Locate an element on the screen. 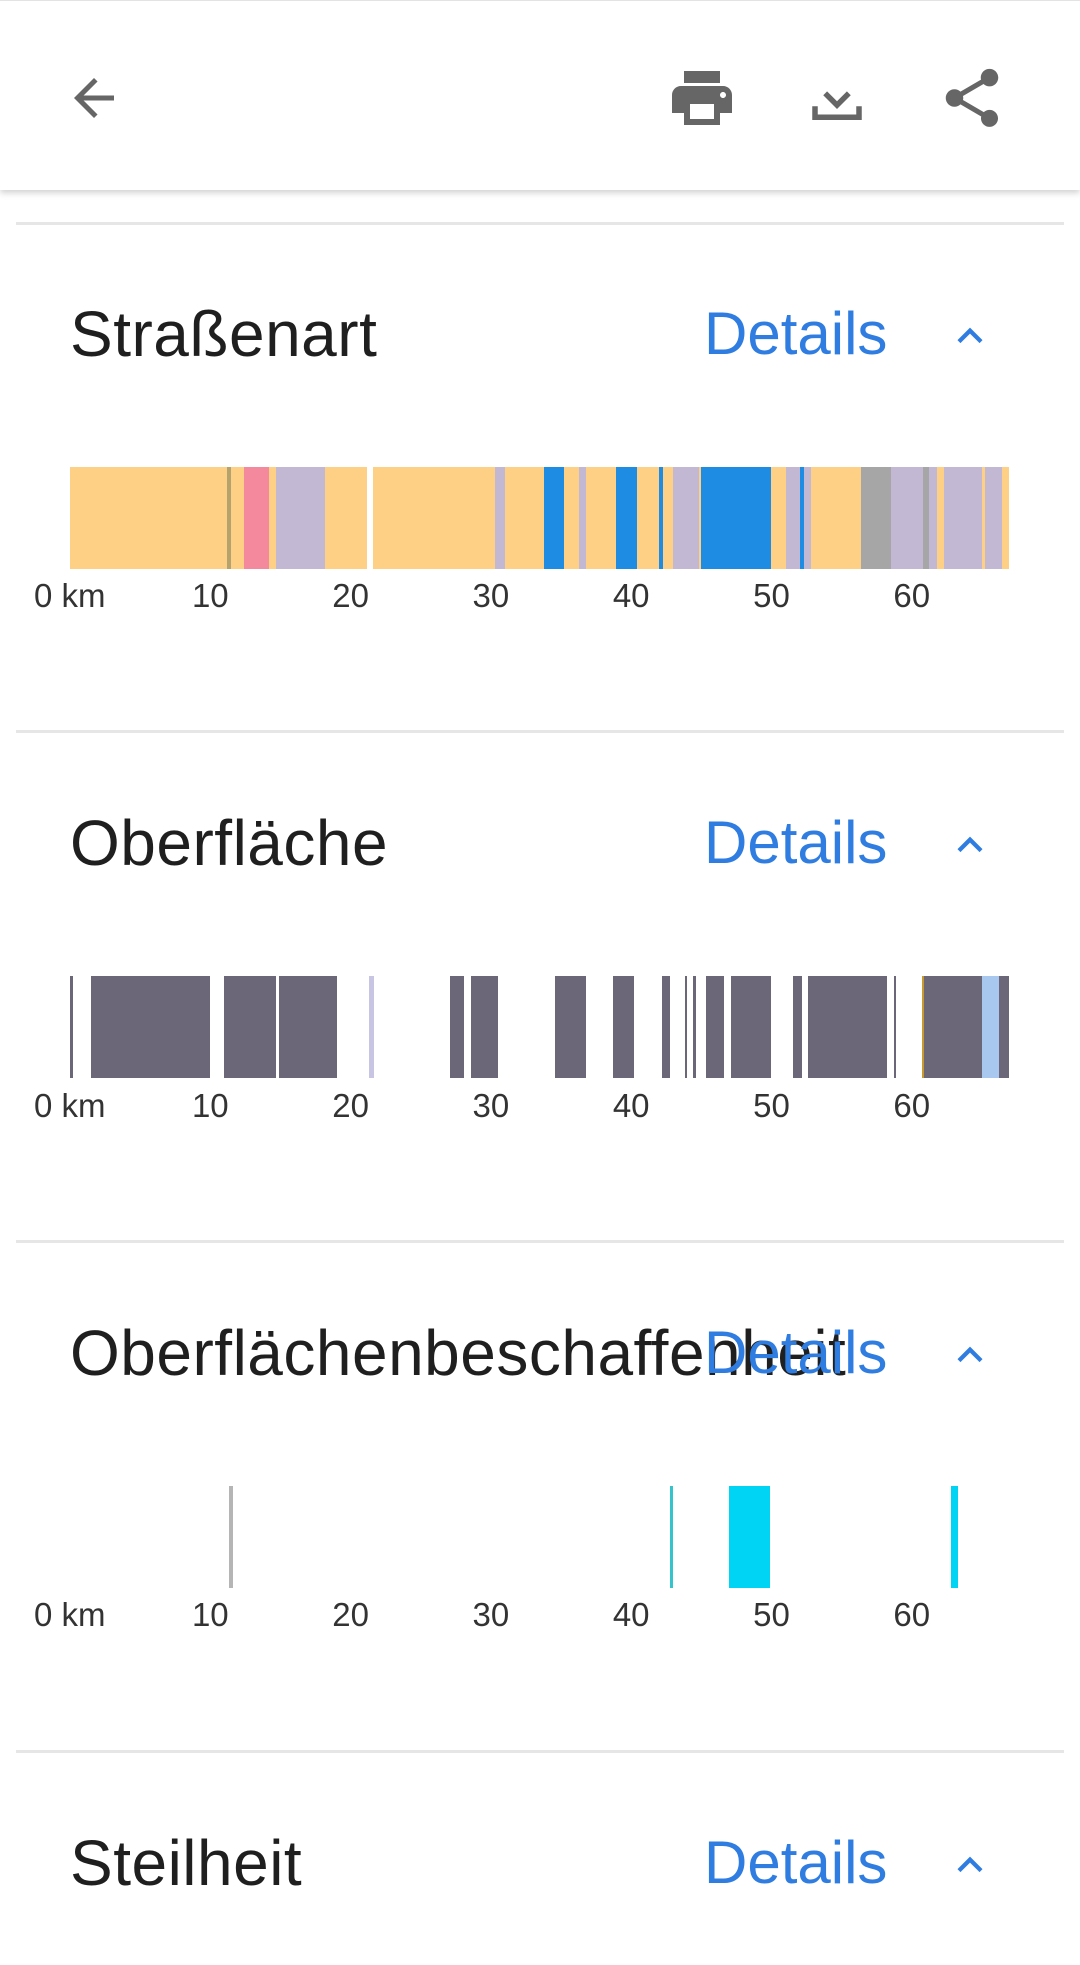 Image resolution: width=1080 pixels, height=1965 pixels. download-button is located at coordinates (837, 98).